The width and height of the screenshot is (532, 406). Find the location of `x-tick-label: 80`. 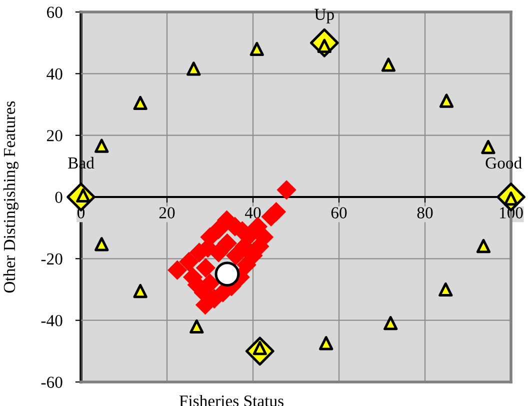

x-tick-label: 80 is located at coordinates (425, 212).